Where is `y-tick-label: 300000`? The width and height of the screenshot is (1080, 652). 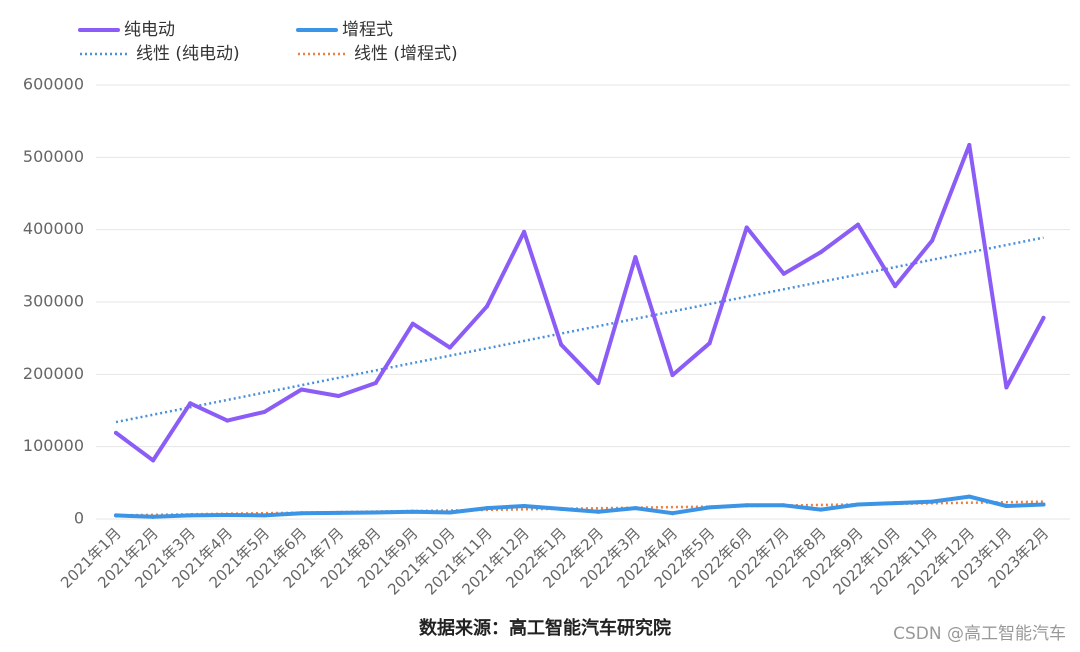
y-tick-label: 300000 is located at coordinates (53, 301).